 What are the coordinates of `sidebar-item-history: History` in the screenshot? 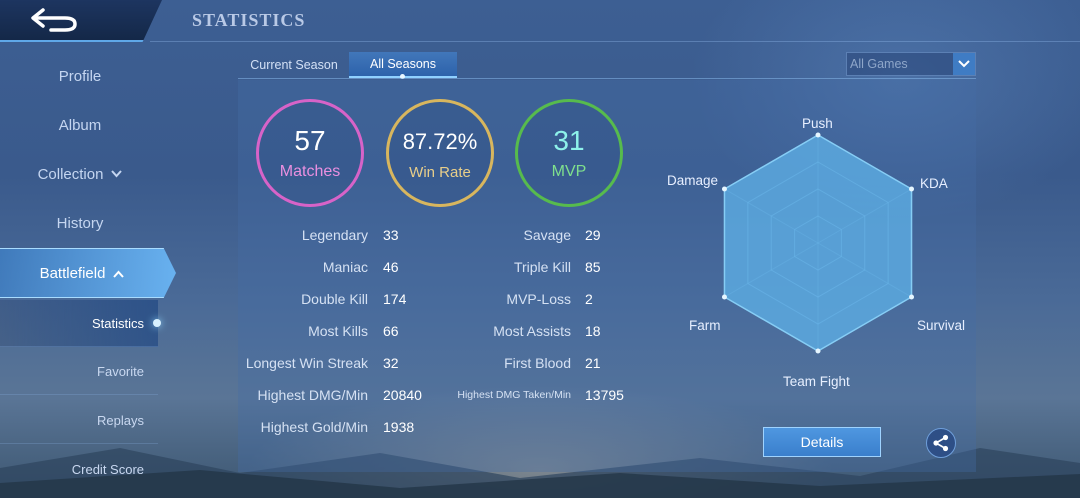 It's located at (80, 223).